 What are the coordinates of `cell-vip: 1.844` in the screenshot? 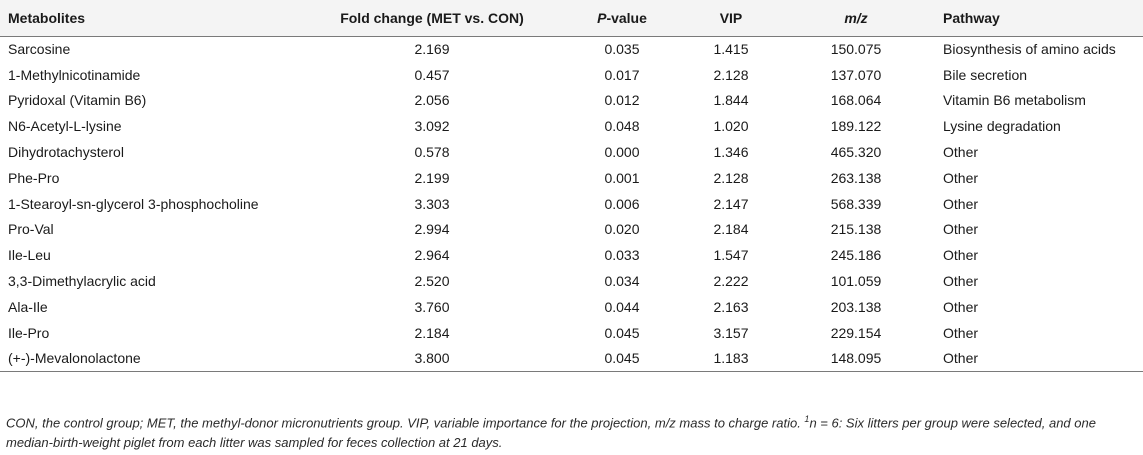 It's located at (731, 100).